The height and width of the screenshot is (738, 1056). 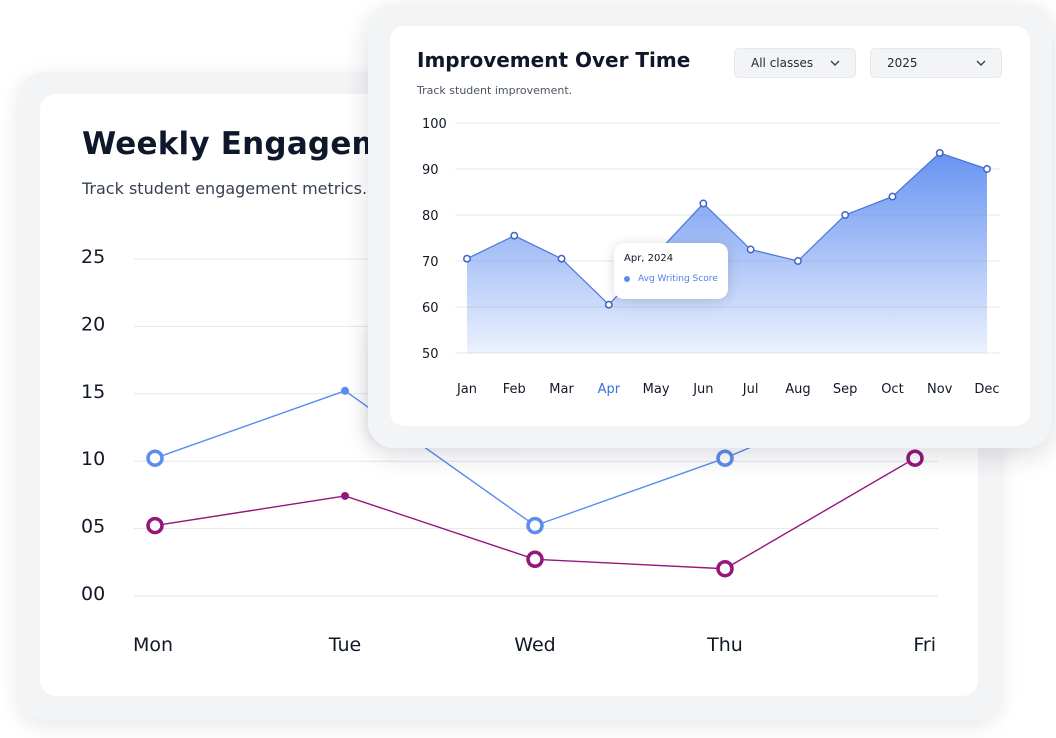 What do you see at coordinates (93, 459) in the screenshot?
I see `weekly-y-tick: 10` at bounding box center [93, 459].